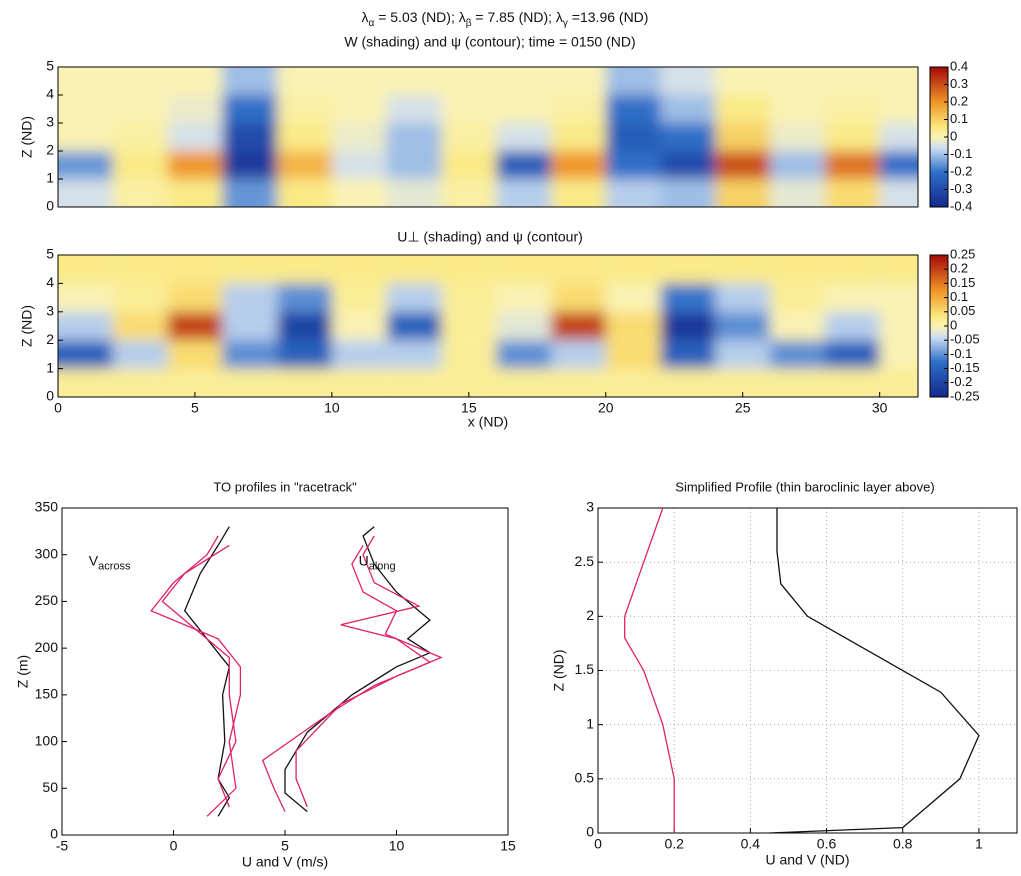 This screenshot has height=876, width=1021. What do you see at coordinates (50, 254) in the screenshot?
I see `y-tick-label: 5` at bounding box center [50, 254].